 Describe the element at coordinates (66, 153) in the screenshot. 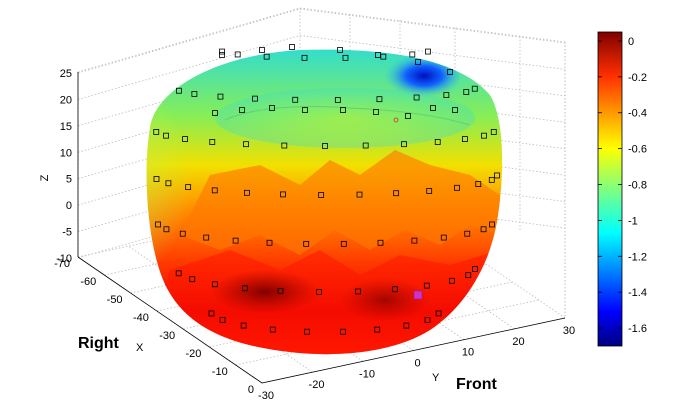

I see `z-tick-label: 10` at that location.